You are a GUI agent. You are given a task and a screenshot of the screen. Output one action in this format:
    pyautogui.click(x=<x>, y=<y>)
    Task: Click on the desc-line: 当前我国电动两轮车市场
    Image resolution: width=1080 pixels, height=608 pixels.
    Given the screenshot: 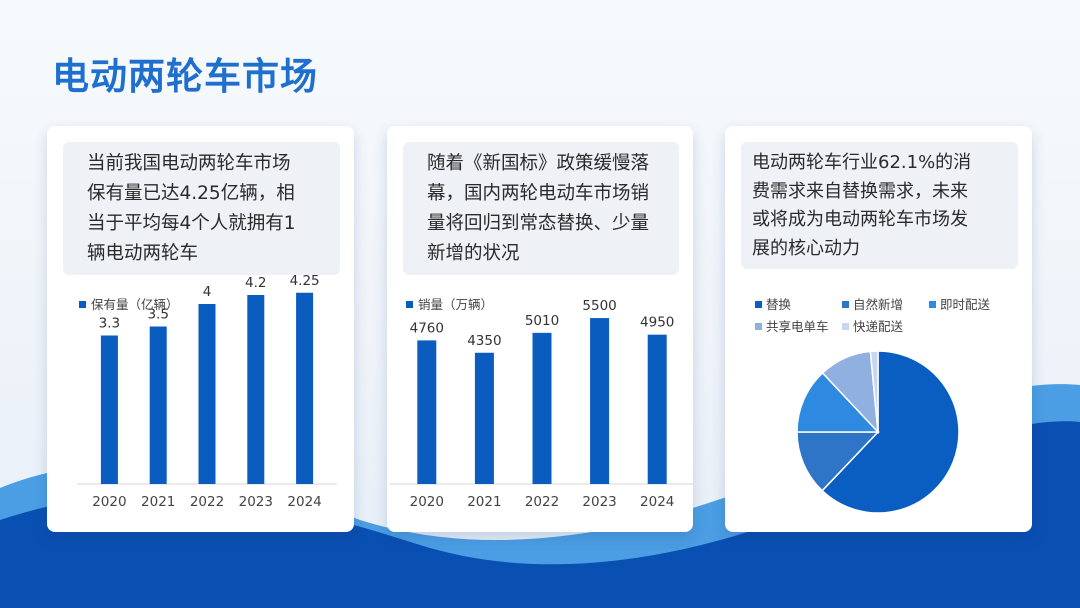 What is the action you would take?
    pyautogui.click(x=189, y=163)
    